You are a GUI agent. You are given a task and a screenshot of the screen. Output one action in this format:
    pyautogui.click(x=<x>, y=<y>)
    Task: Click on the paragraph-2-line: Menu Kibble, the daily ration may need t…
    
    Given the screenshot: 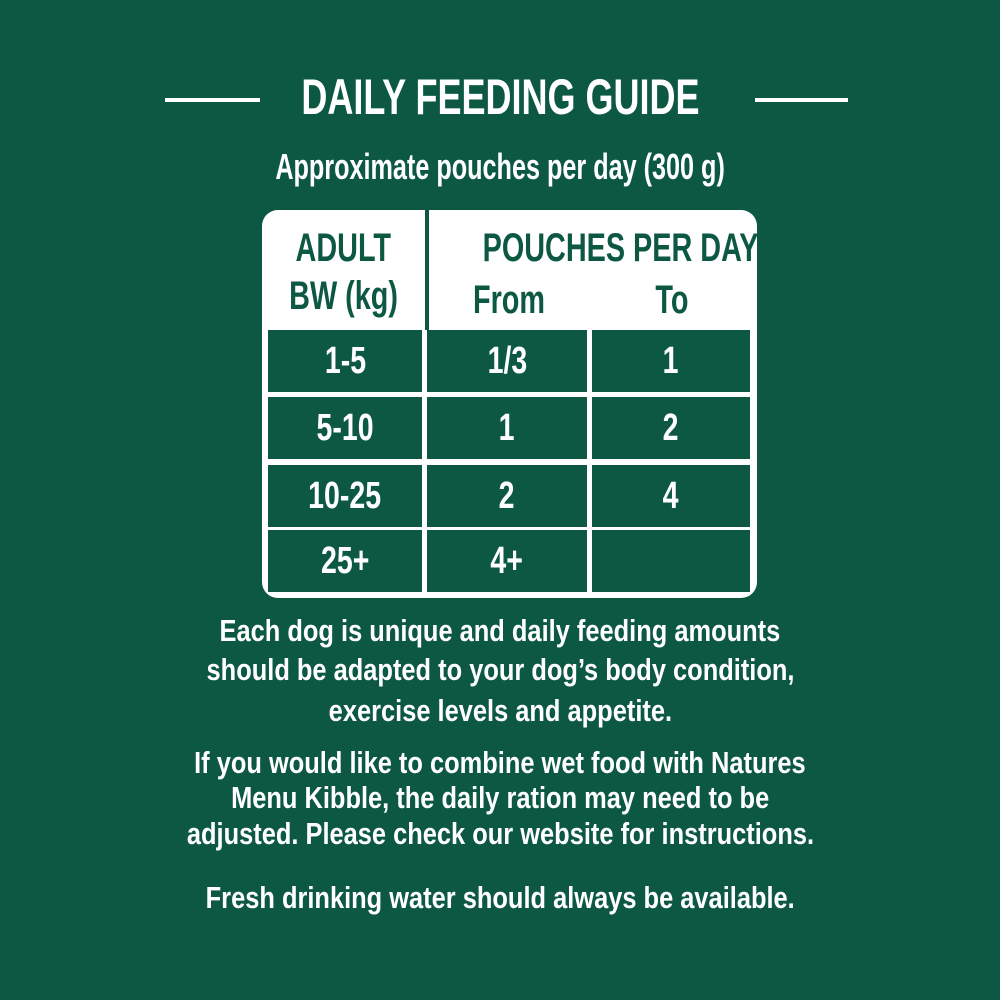 What is the action you would take?
    pyautogui.click(x=500, y=798)
    